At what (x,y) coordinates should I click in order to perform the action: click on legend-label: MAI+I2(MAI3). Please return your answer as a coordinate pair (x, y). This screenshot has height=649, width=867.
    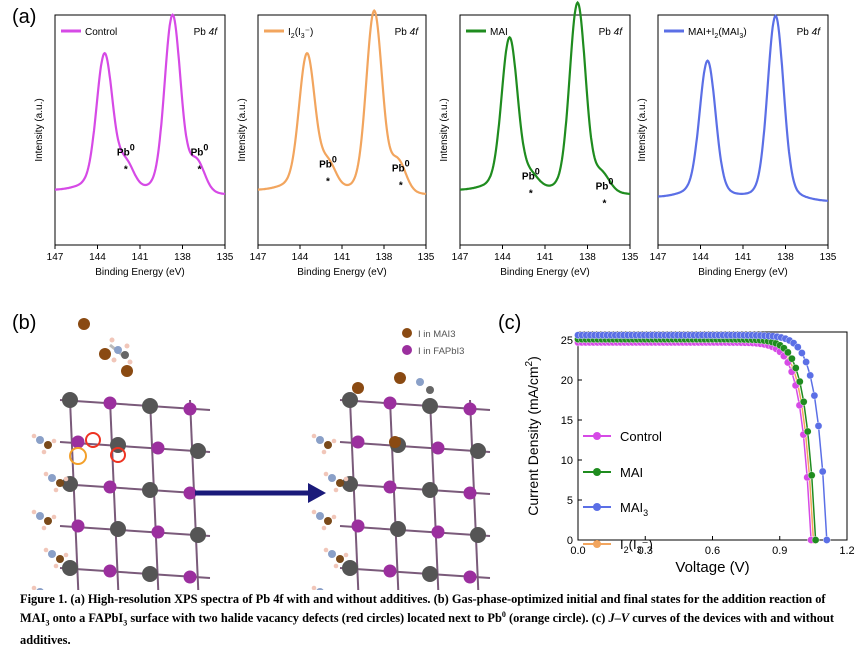
    Looking at the image, I should click on (717, 33).